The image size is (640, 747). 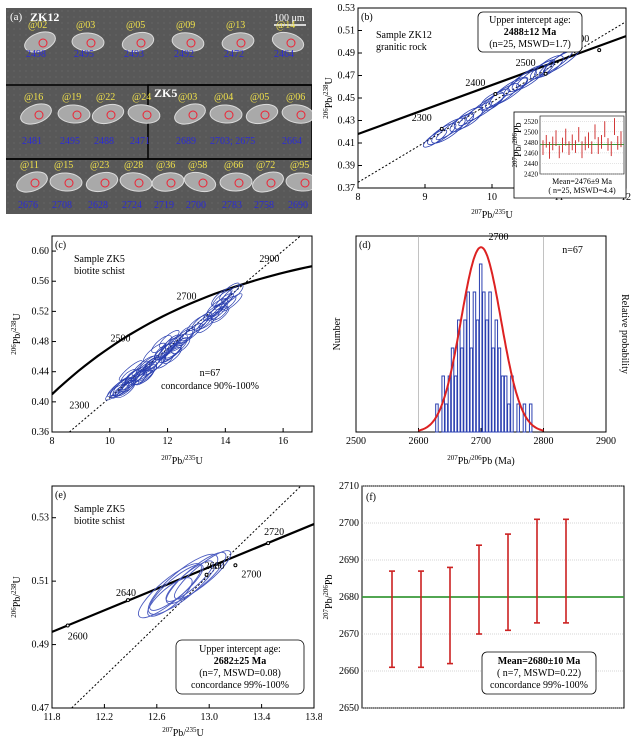 What do you see at coordinates (187, 97) in the screenshot?
I see `spot-label: @03` at bounding box center [187, 97].